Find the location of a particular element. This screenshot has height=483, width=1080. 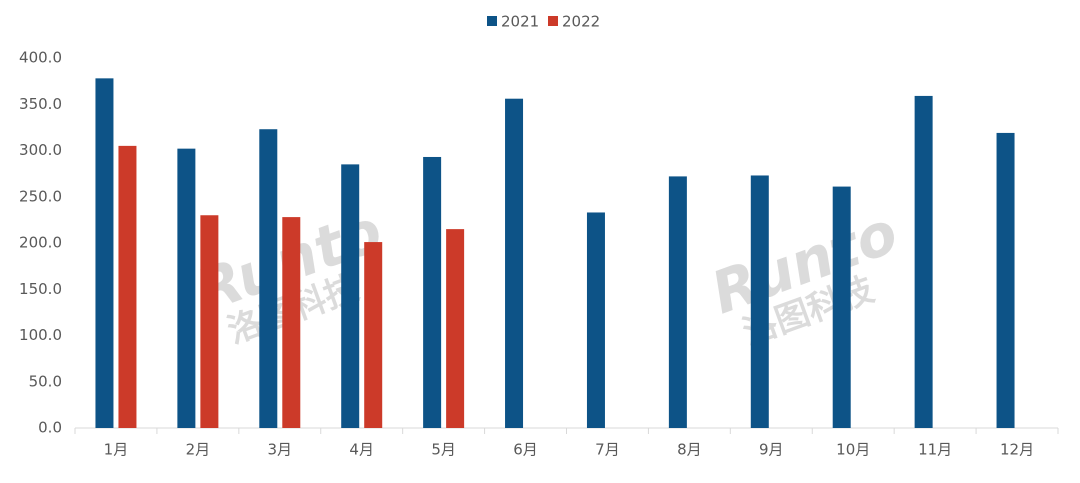

x-tick-label: 12月 is located at coordinates (1017, 450).